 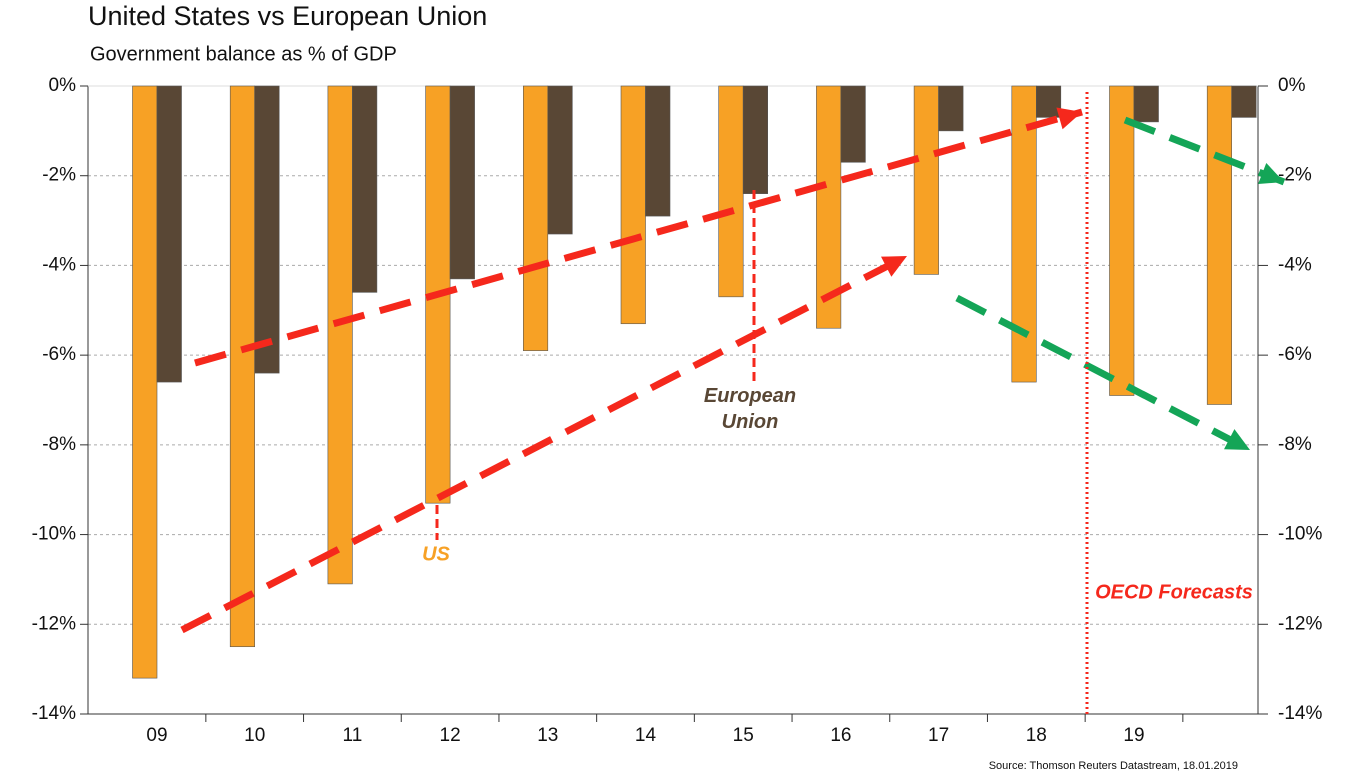 I want to click on x-tick-label: 14, so click(x=646, y=735).